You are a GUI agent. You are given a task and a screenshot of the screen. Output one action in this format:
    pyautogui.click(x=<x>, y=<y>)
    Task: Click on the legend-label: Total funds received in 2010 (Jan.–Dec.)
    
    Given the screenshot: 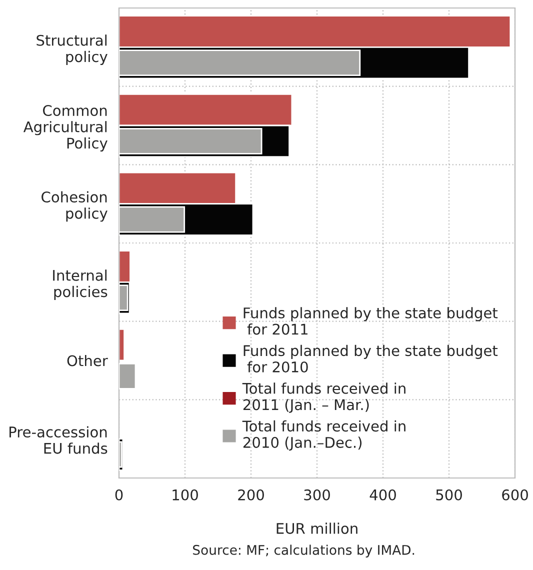 What is the action you would take?
    pyautogui.click(x=324, y=435)
    